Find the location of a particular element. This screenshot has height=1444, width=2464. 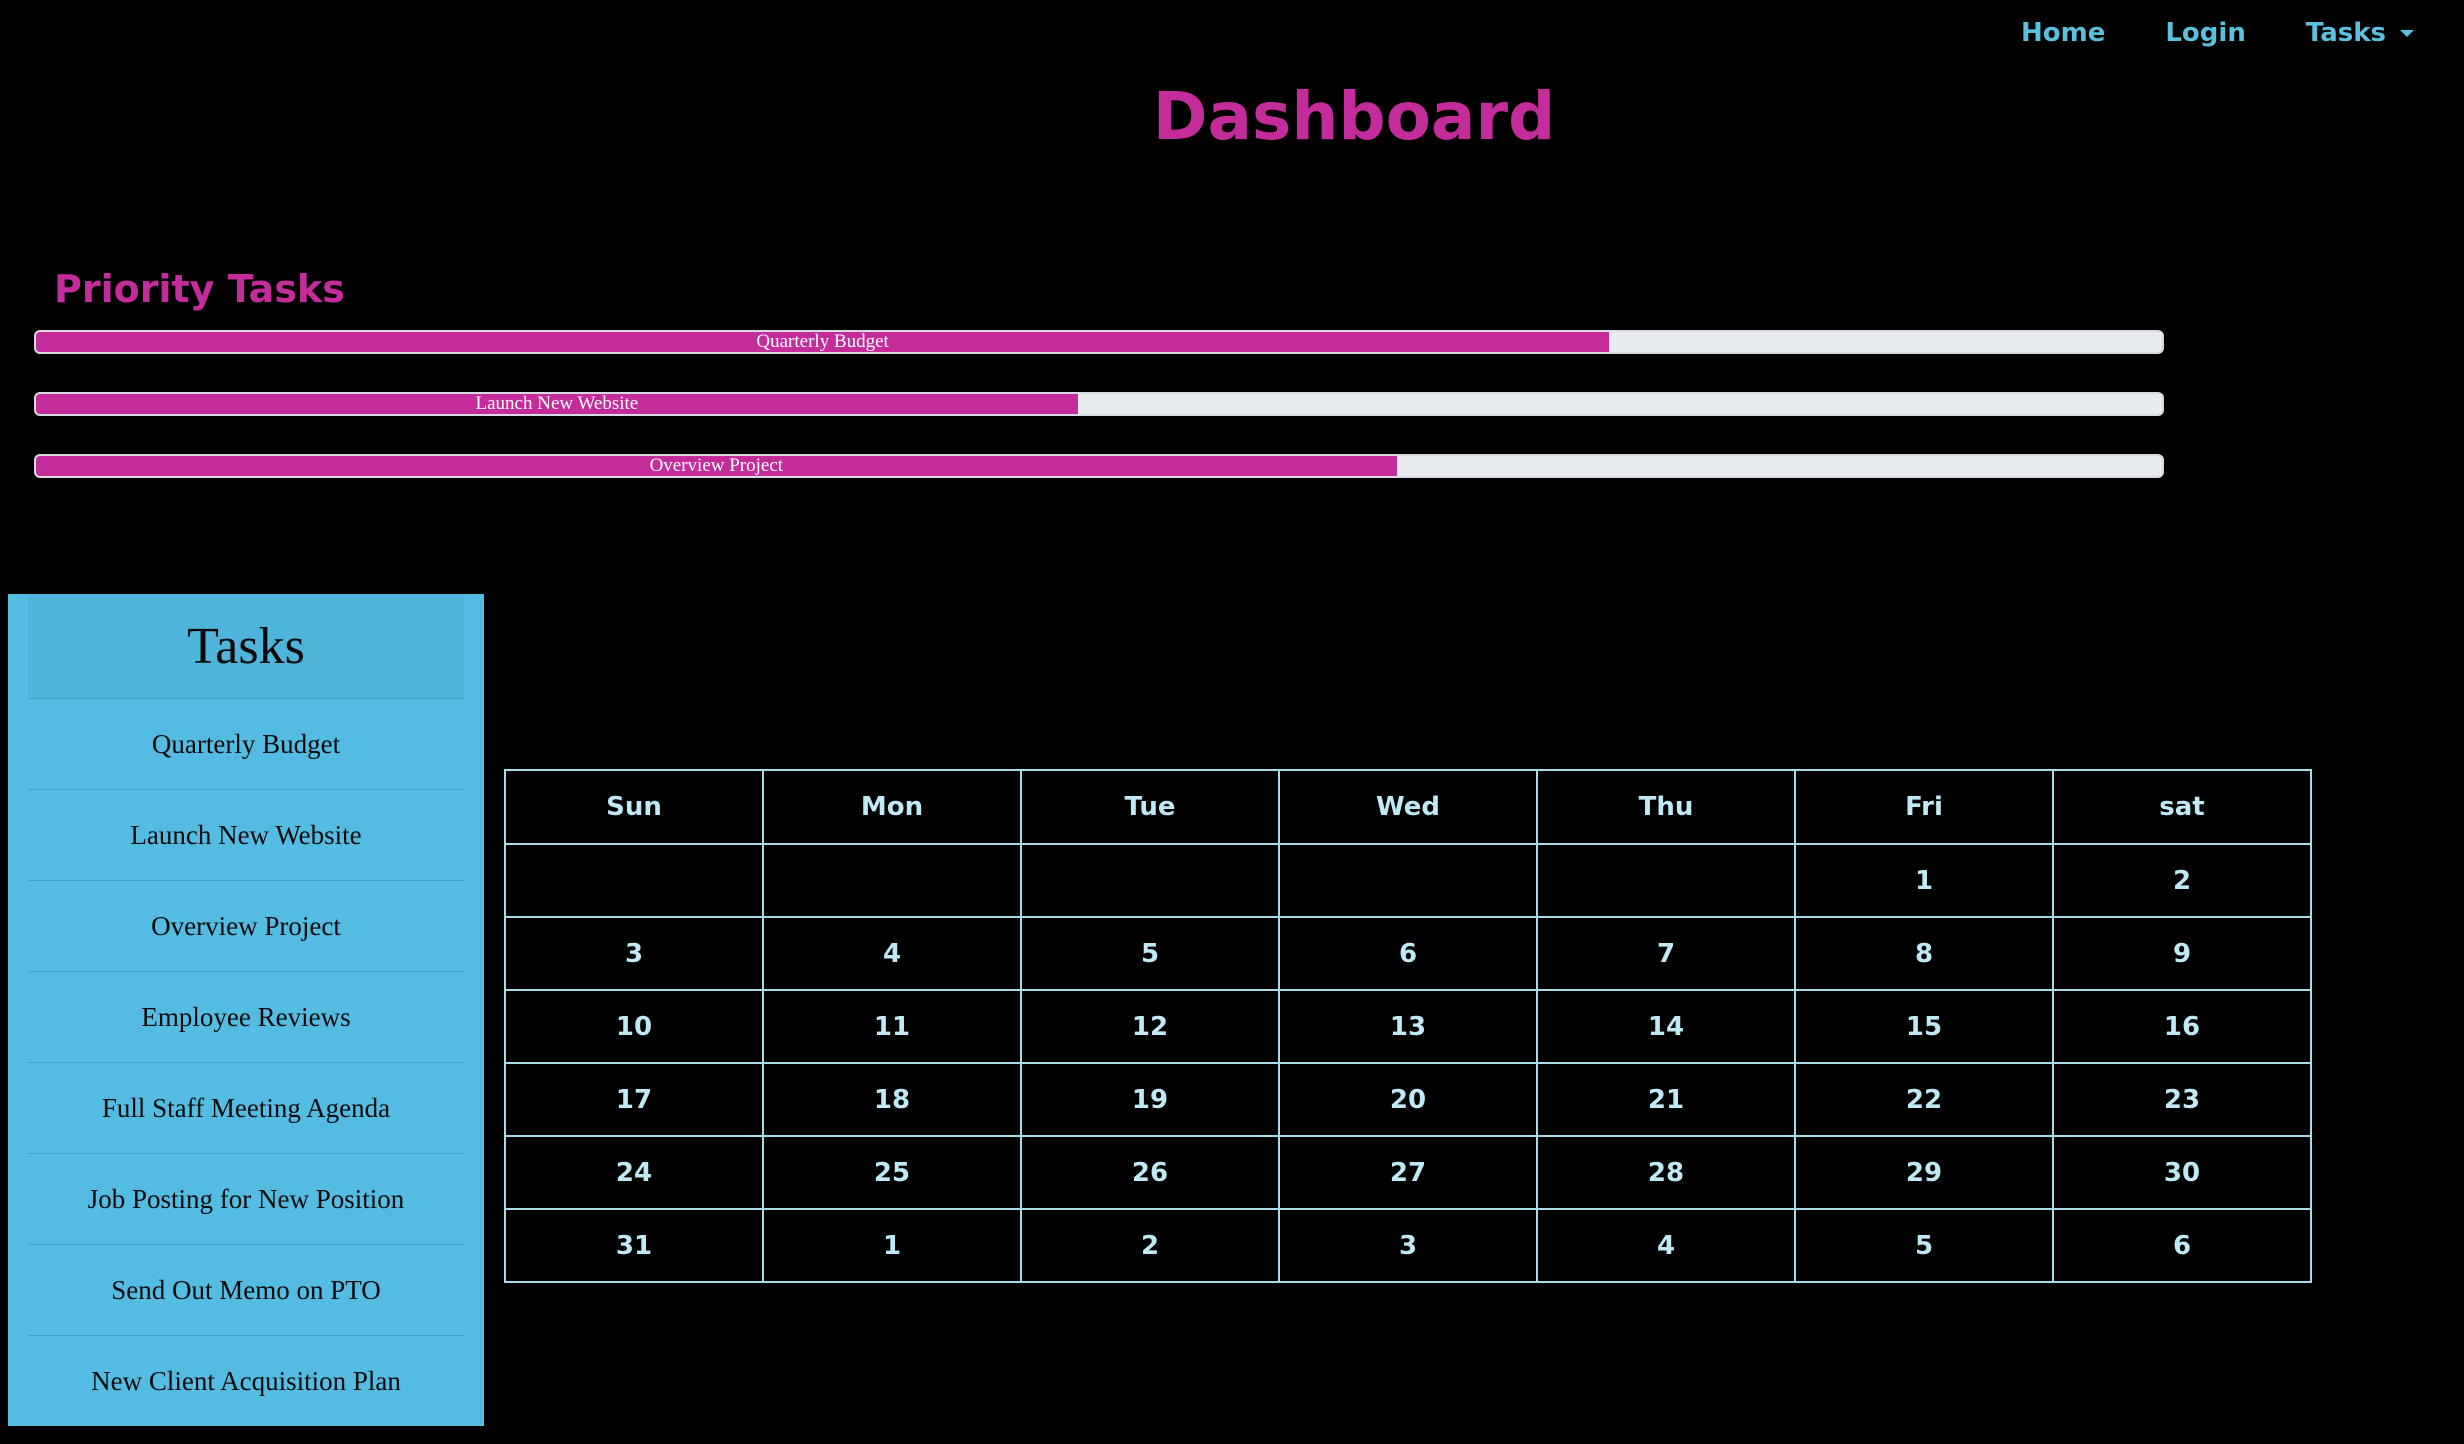

weekday-header: Tue is located at coordinates (1150, 807).